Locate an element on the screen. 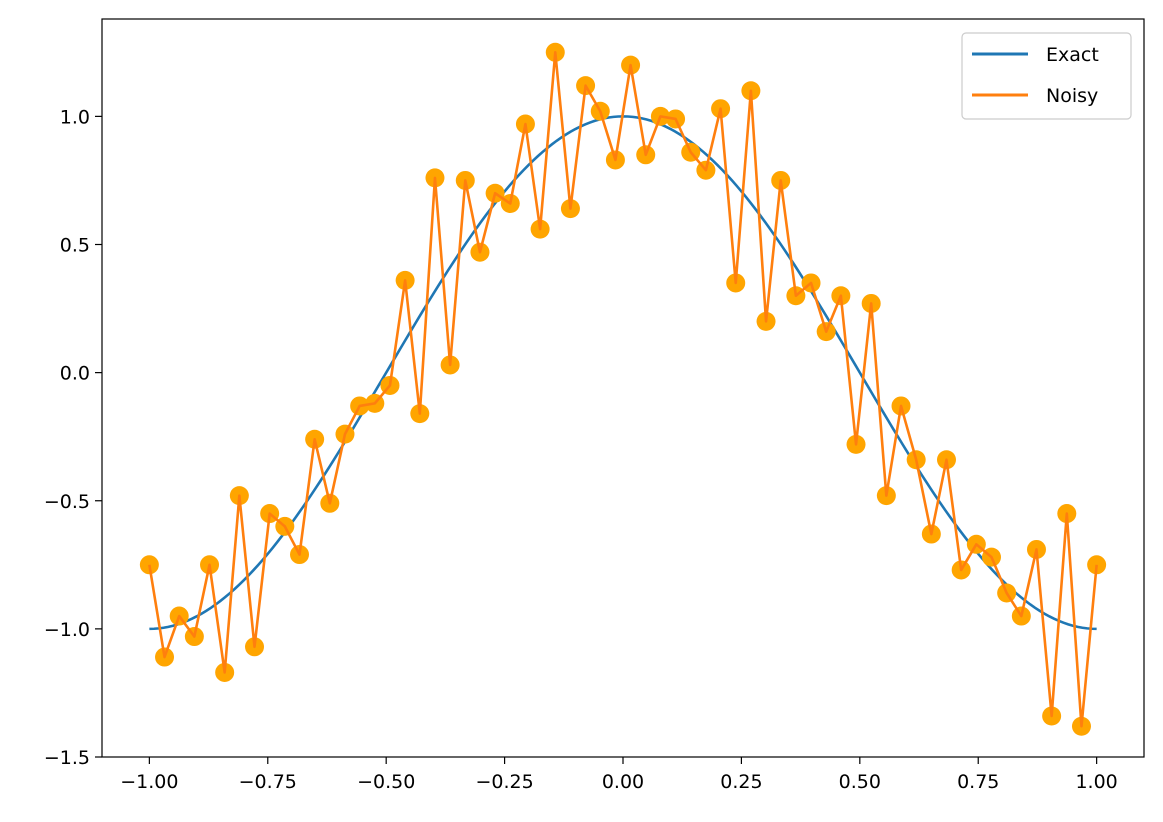 This screenshot has width=1163, height=822. y-tick-label: −0.5 is located at coordinates (67, 502).